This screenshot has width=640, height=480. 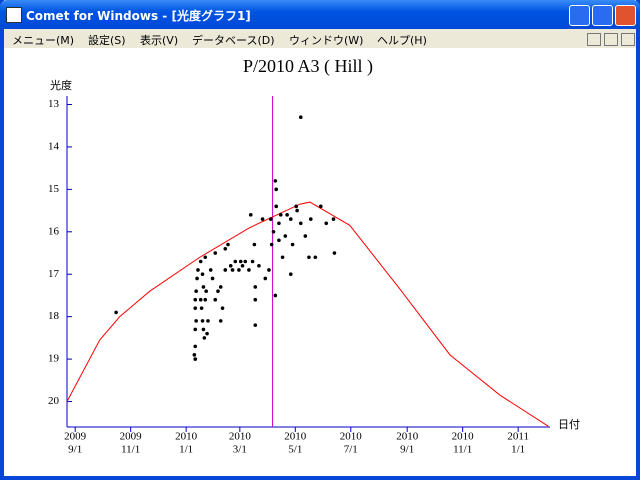 I want to click on menu-item: 設定(S), so click(x=107, y=40).